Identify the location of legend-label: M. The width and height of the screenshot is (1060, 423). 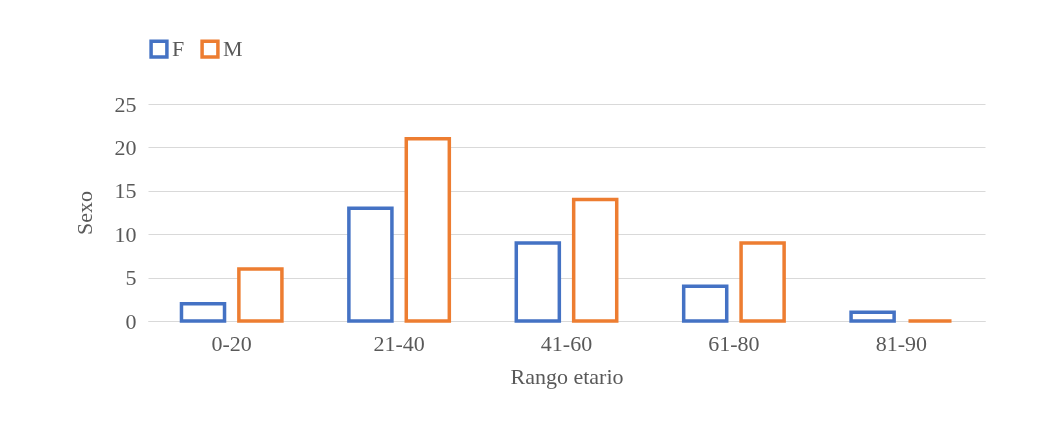
(233, 49).